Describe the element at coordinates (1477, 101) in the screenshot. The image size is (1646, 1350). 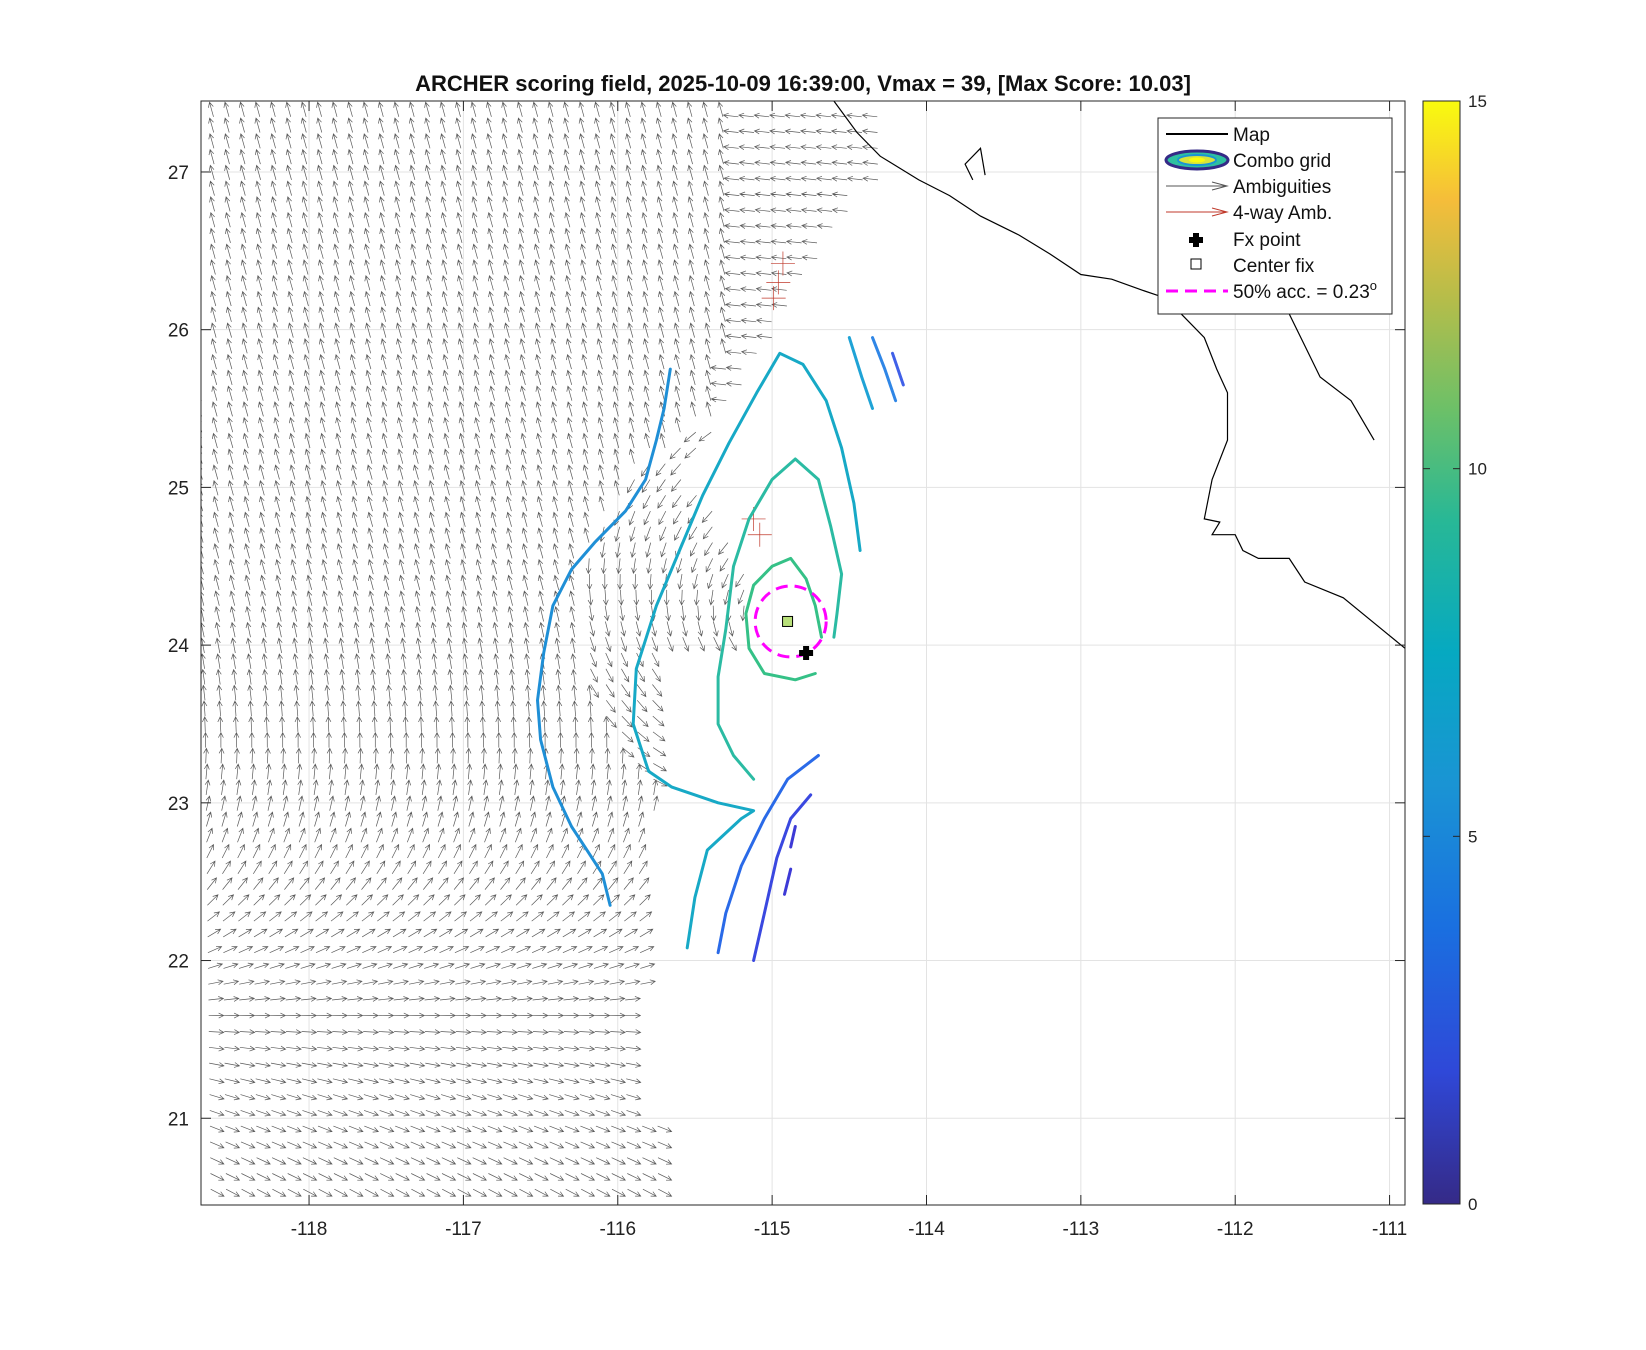
I see `colorbar-tick-label: 15` at that location.